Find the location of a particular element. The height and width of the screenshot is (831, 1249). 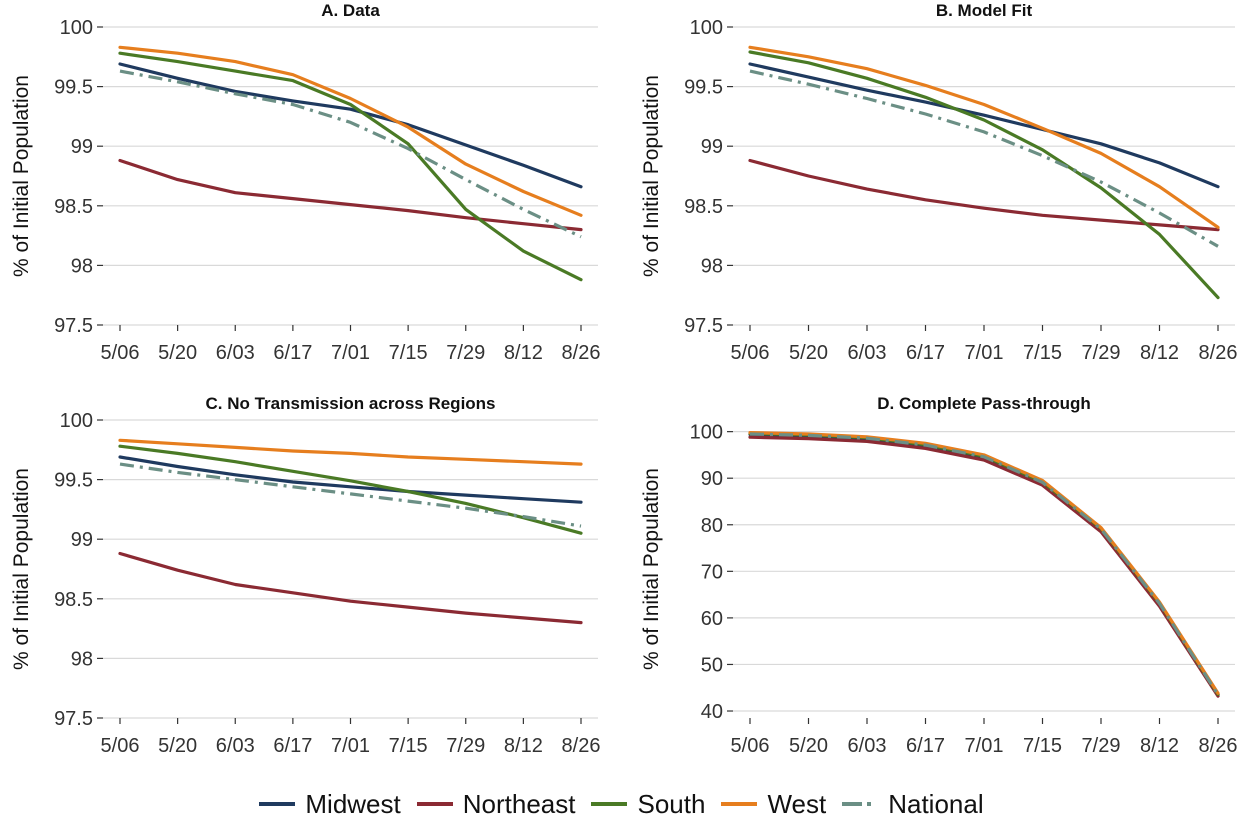

panel-title: B. Model Fit is located at coordinates (984, 10).